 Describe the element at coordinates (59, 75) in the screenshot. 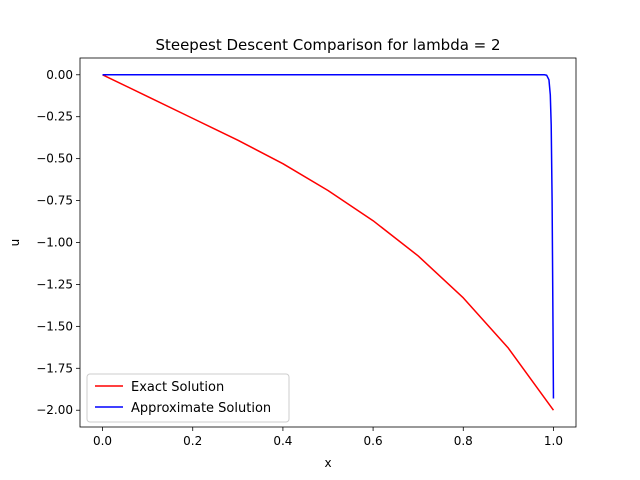

I see `y-tick-label: 0.00` at that location.